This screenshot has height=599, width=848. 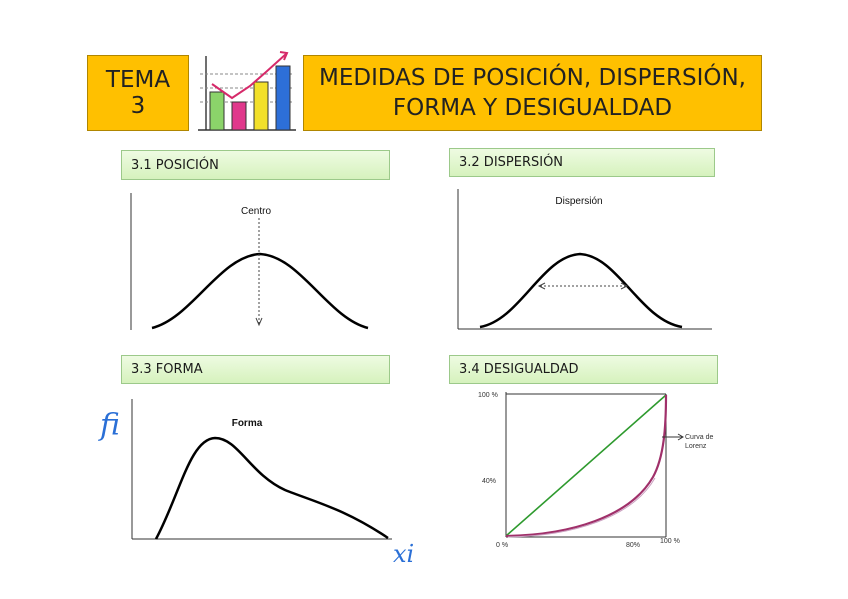 I want to click on y-tick-mid: 40%, so click(x=489, y=481).